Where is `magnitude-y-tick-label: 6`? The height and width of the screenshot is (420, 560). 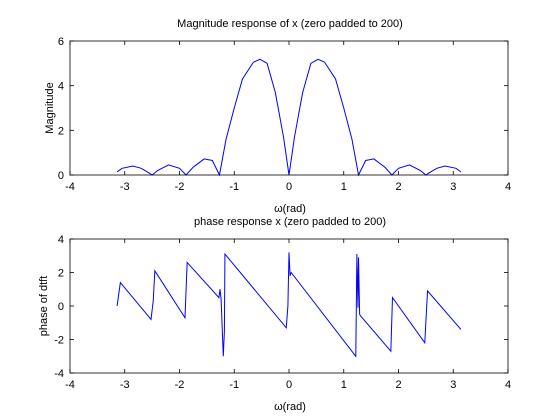 magnitude-y-tick-label: 6 is located at coordinates (61, 42).